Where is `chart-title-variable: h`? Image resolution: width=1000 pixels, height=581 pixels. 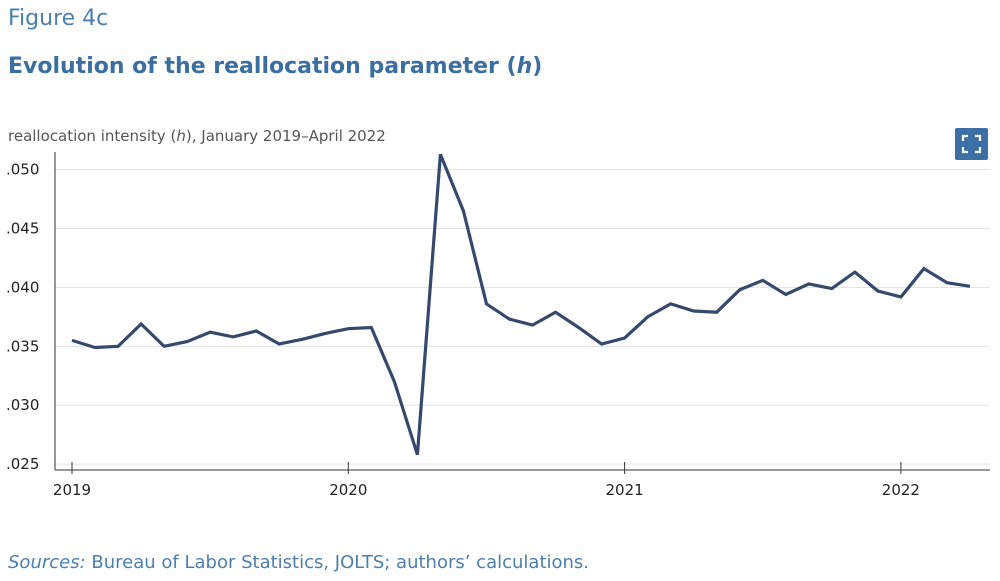
chart-title-variable: h is located at coordinates (524, 66).